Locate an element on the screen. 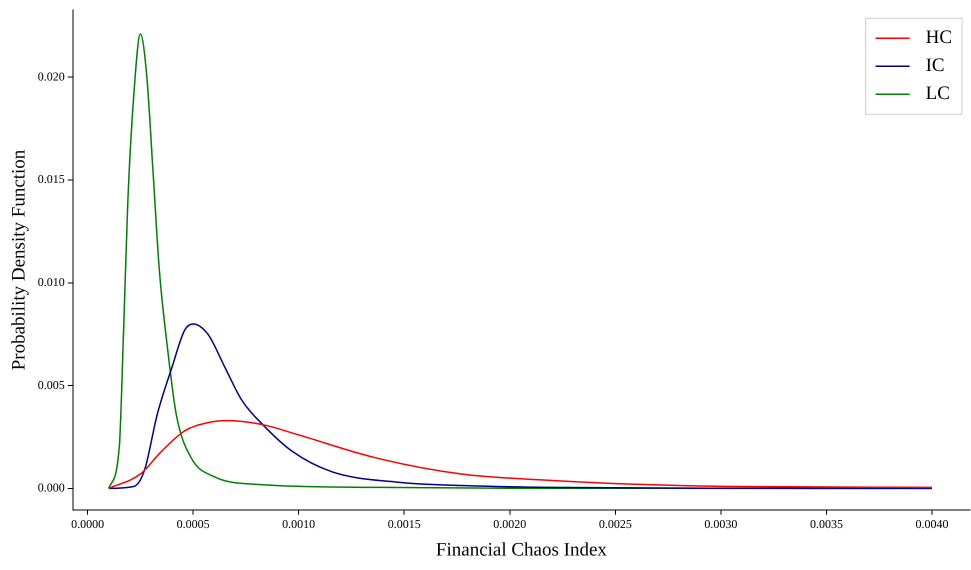 The width and height of the screenshot is (971, 570). x-tick-label: 0.0000 is located at coordinates (87, 524).